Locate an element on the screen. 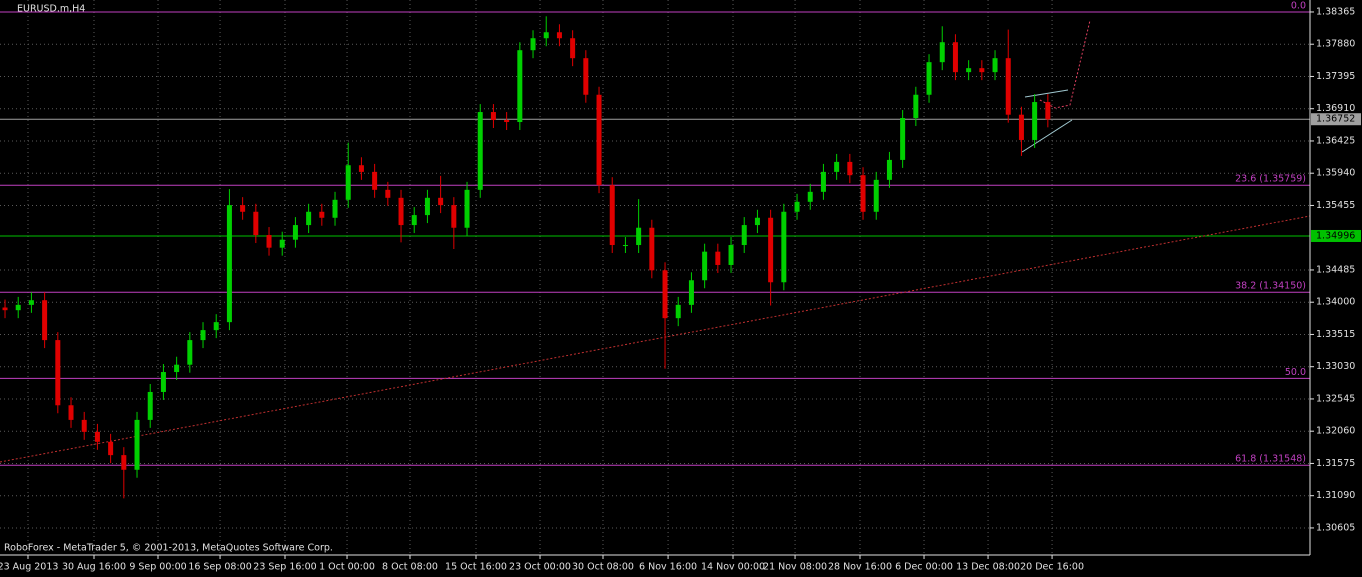 The width and height of the screenshot is (1362, 577). x-tick-label: 9 Sep 00:00 is located at coordinates (157, 567).